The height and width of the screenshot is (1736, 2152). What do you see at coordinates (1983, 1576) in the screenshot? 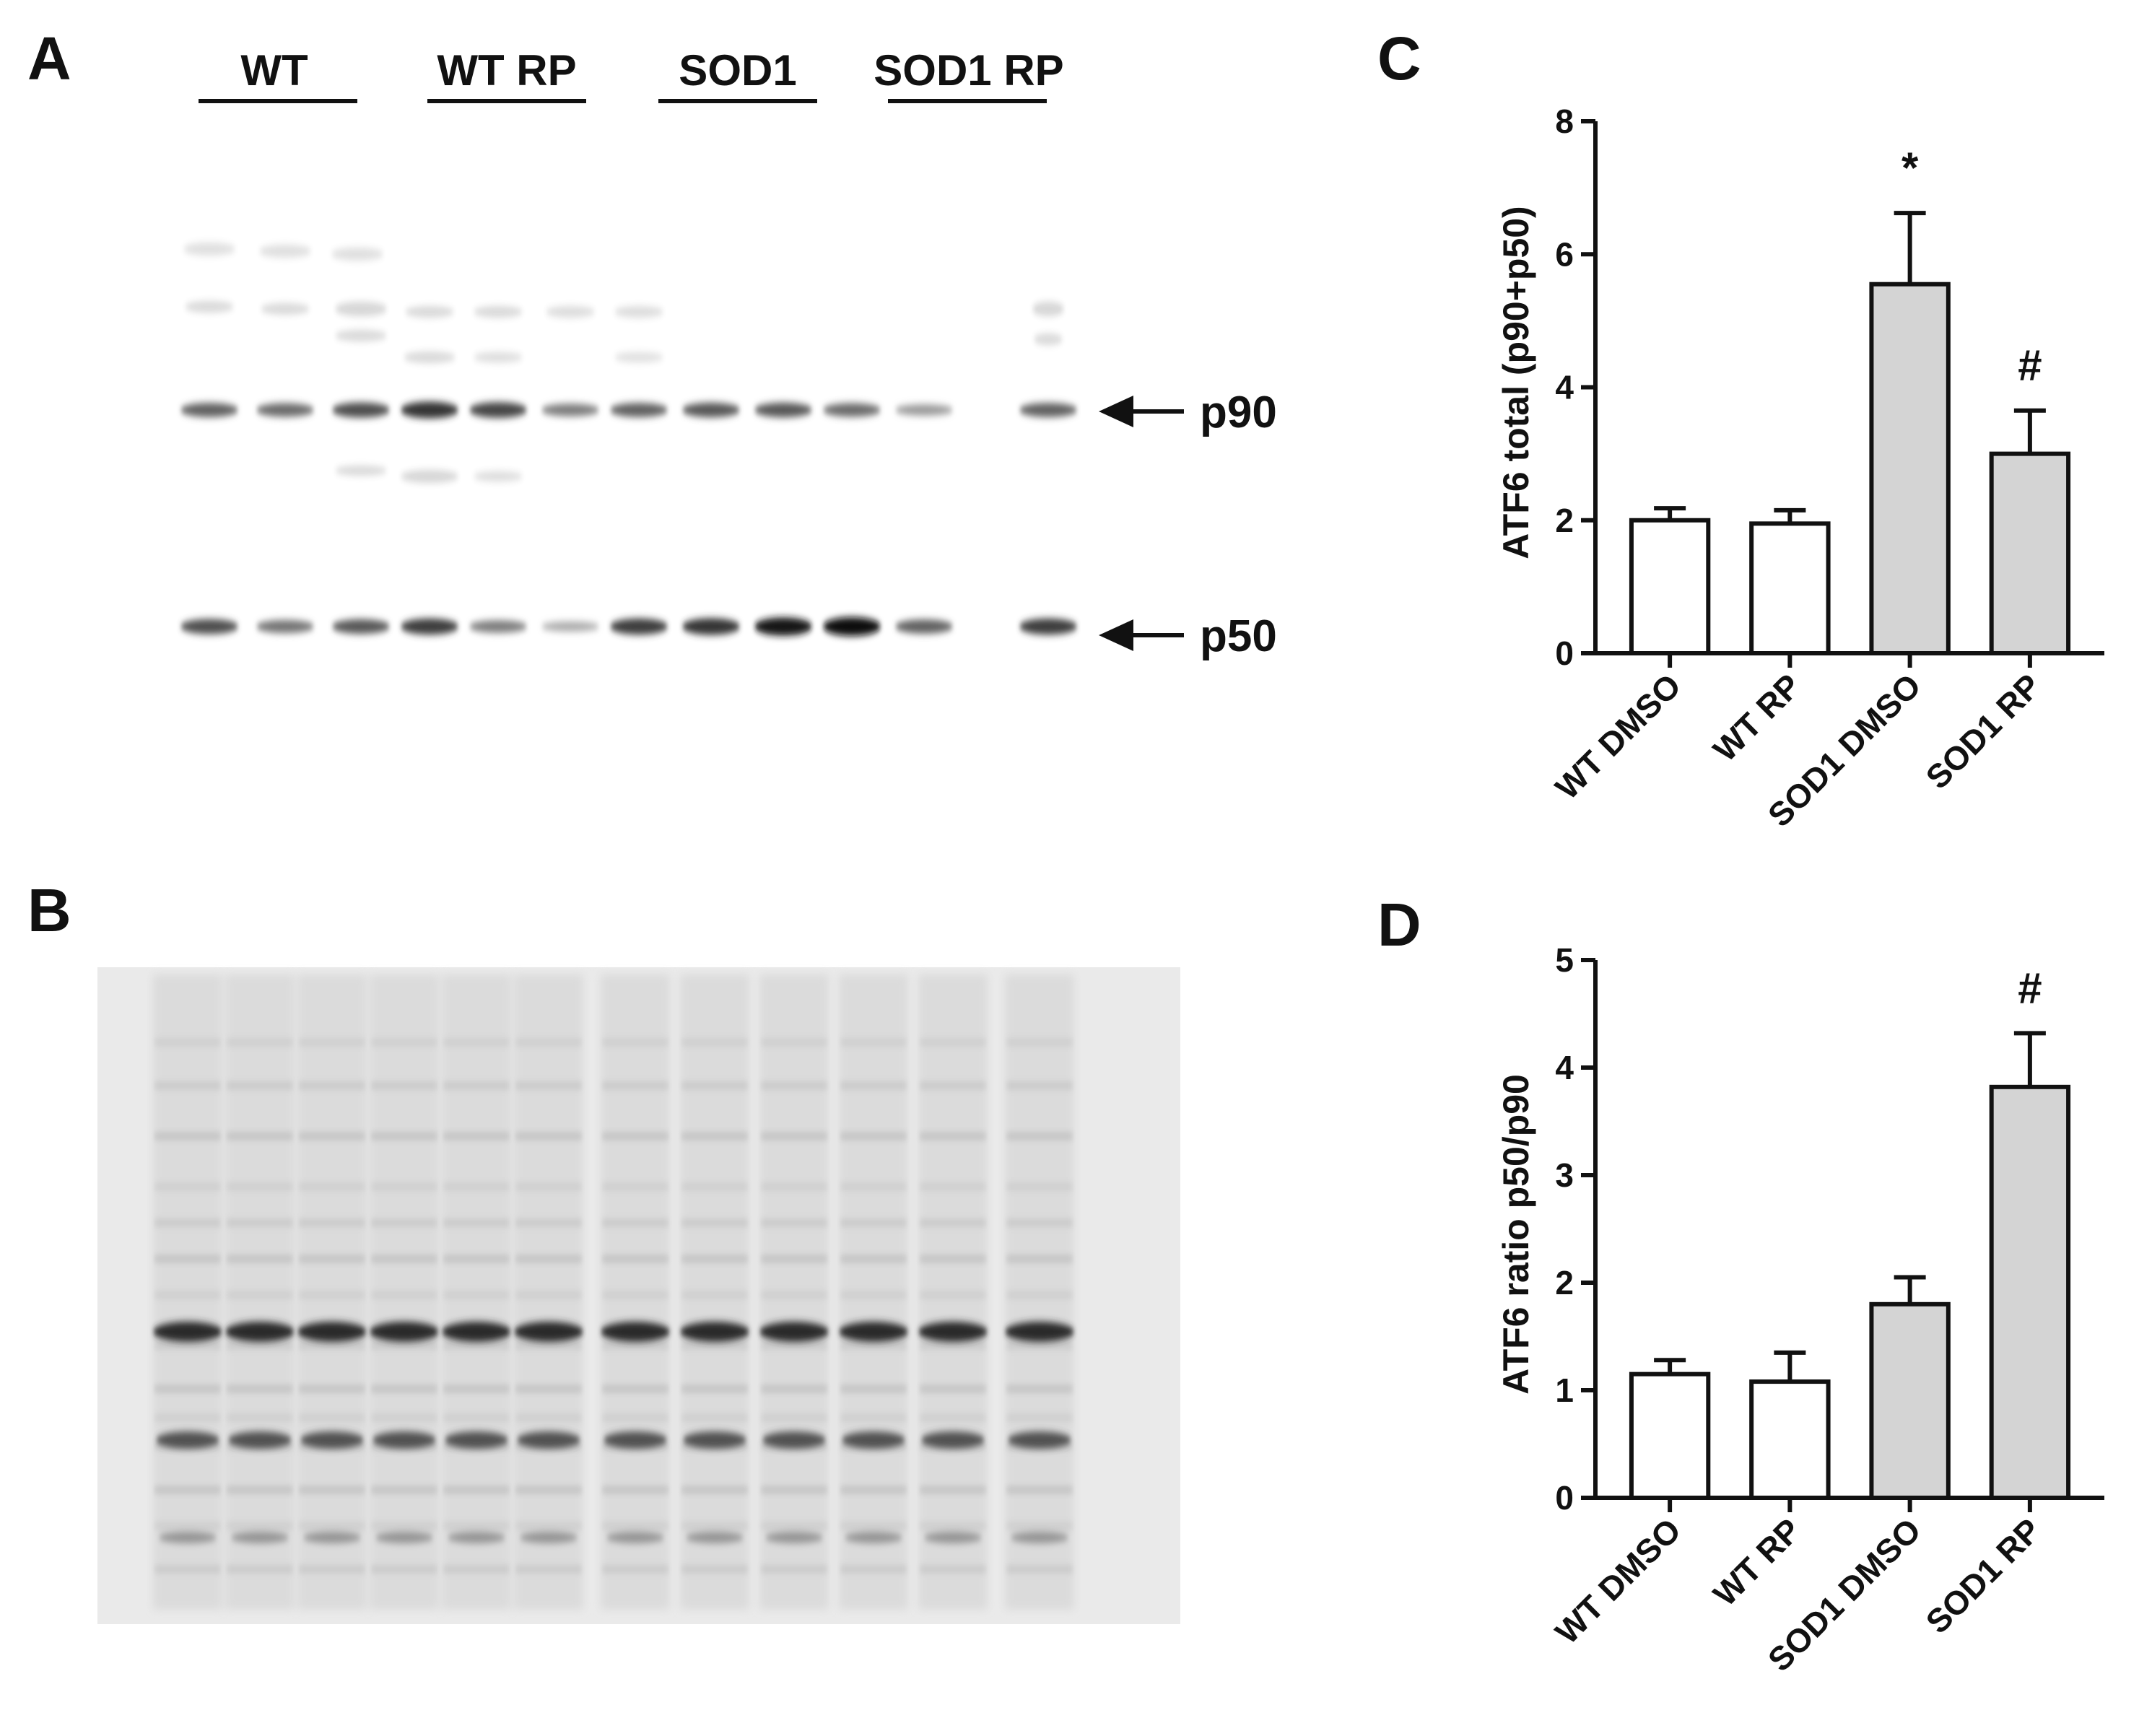
I see `chart-d-x-tick-label: SOD1 RP` at bounding box center [1983, 1576].